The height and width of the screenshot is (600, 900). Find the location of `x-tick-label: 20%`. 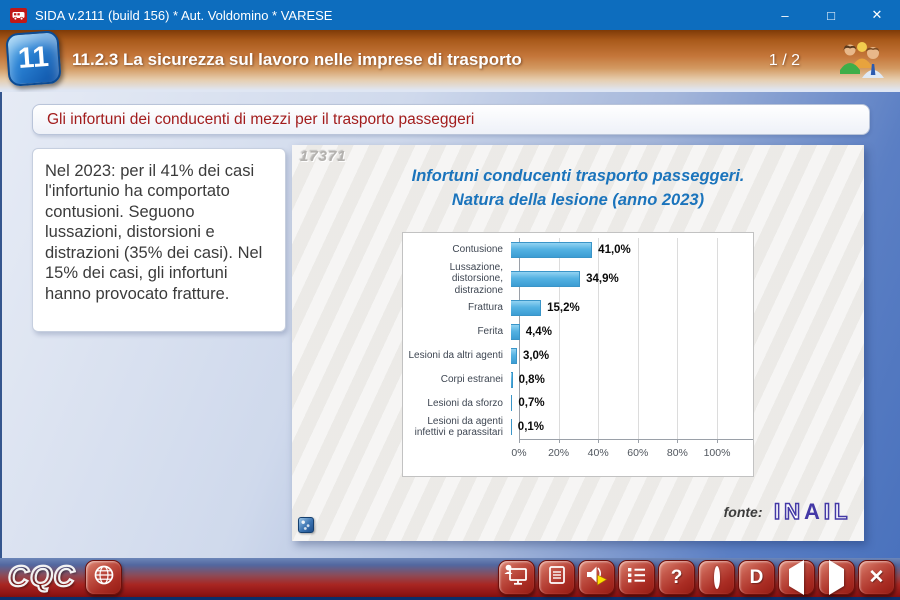

x-tick-label: 20% is located at coordinates (559, 453).